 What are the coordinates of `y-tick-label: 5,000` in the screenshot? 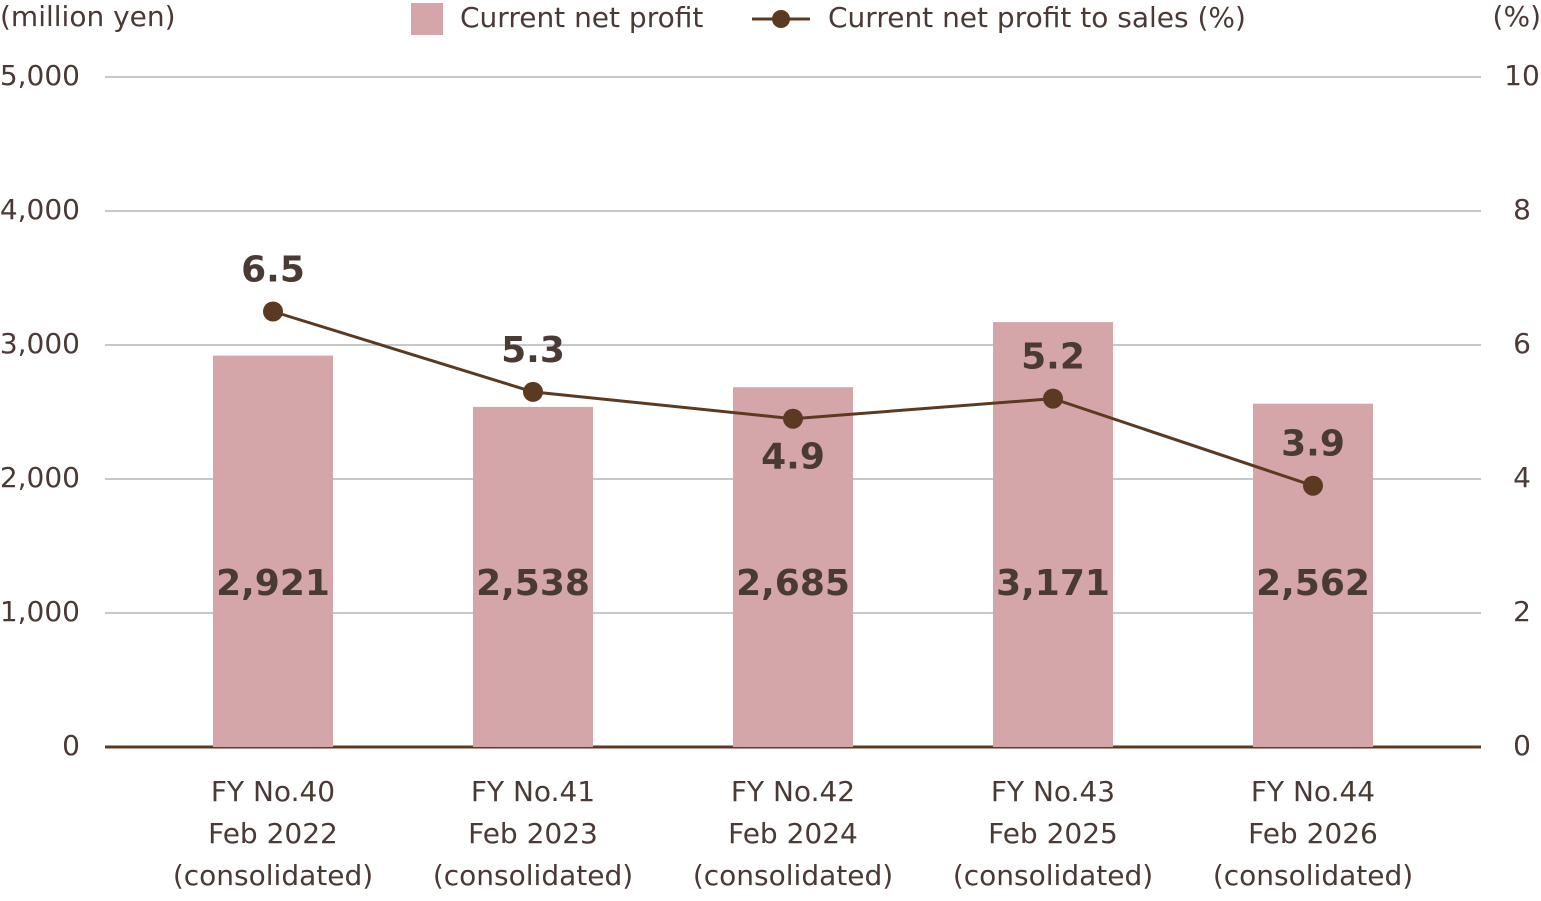 It's located at (40, 75).